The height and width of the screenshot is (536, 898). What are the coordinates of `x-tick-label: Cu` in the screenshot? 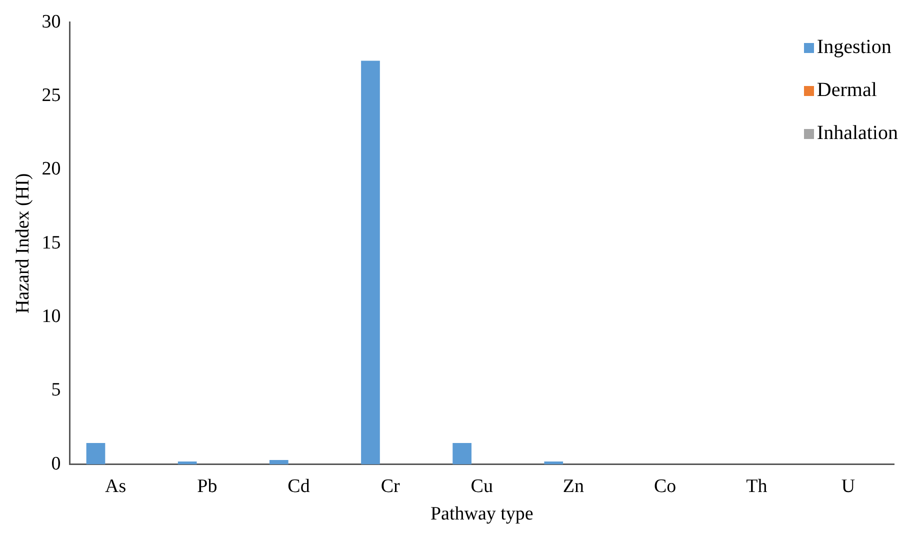 It's located at (482, 486).